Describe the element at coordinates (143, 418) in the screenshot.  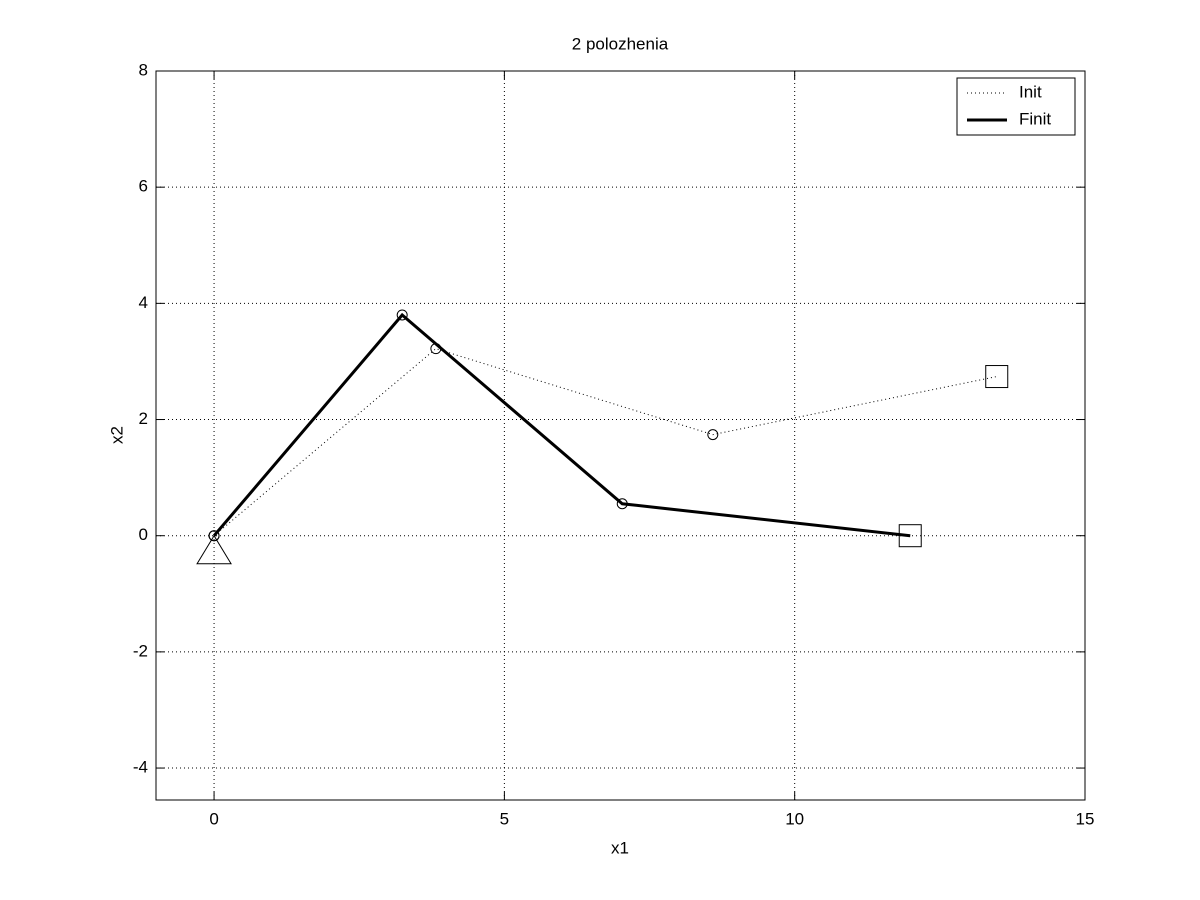
I see `y-tick-label: 2` at that location.